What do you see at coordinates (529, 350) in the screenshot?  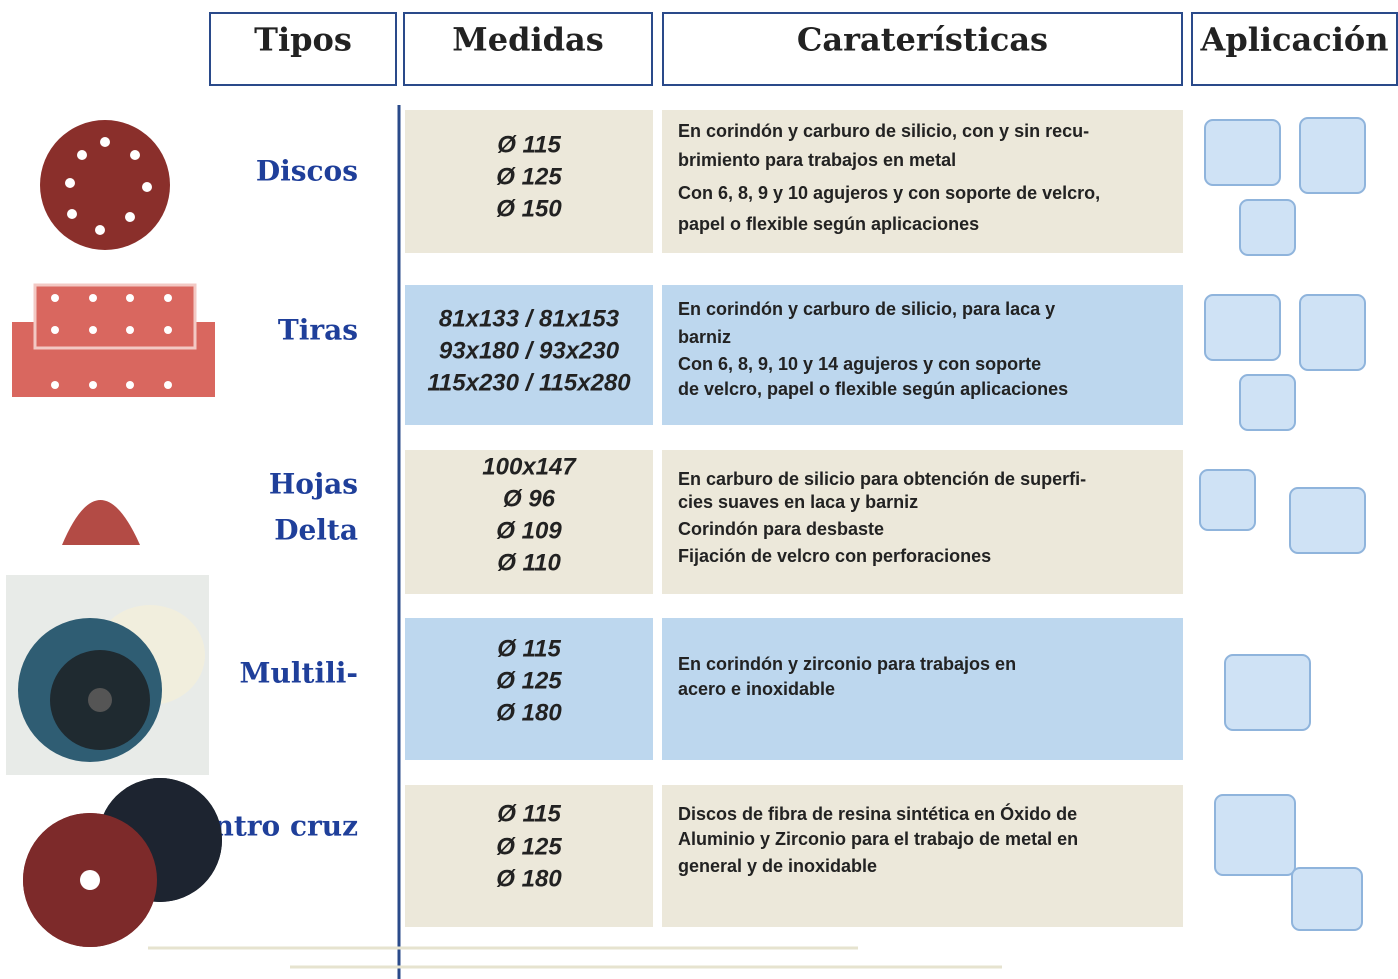 I see `size: 93x180 / 93x230` at bounding box center [529, 350].